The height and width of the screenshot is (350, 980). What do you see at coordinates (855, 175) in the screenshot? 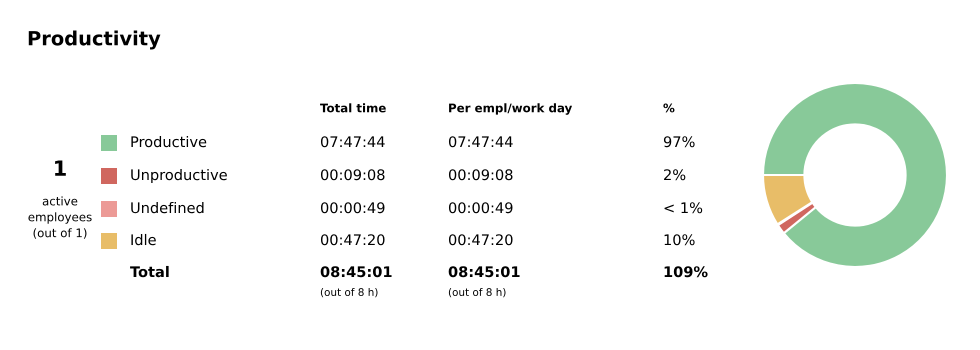
I see `donut-slice` at bounding box center [855, 175].